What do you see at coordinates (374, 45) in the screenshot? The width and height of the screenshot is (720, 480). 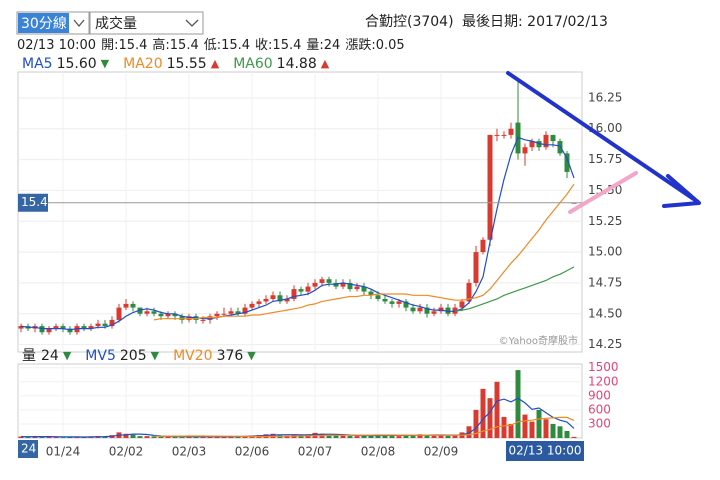 I see `info-item: 漲跌:0.05` at bounding box center [374, 45].